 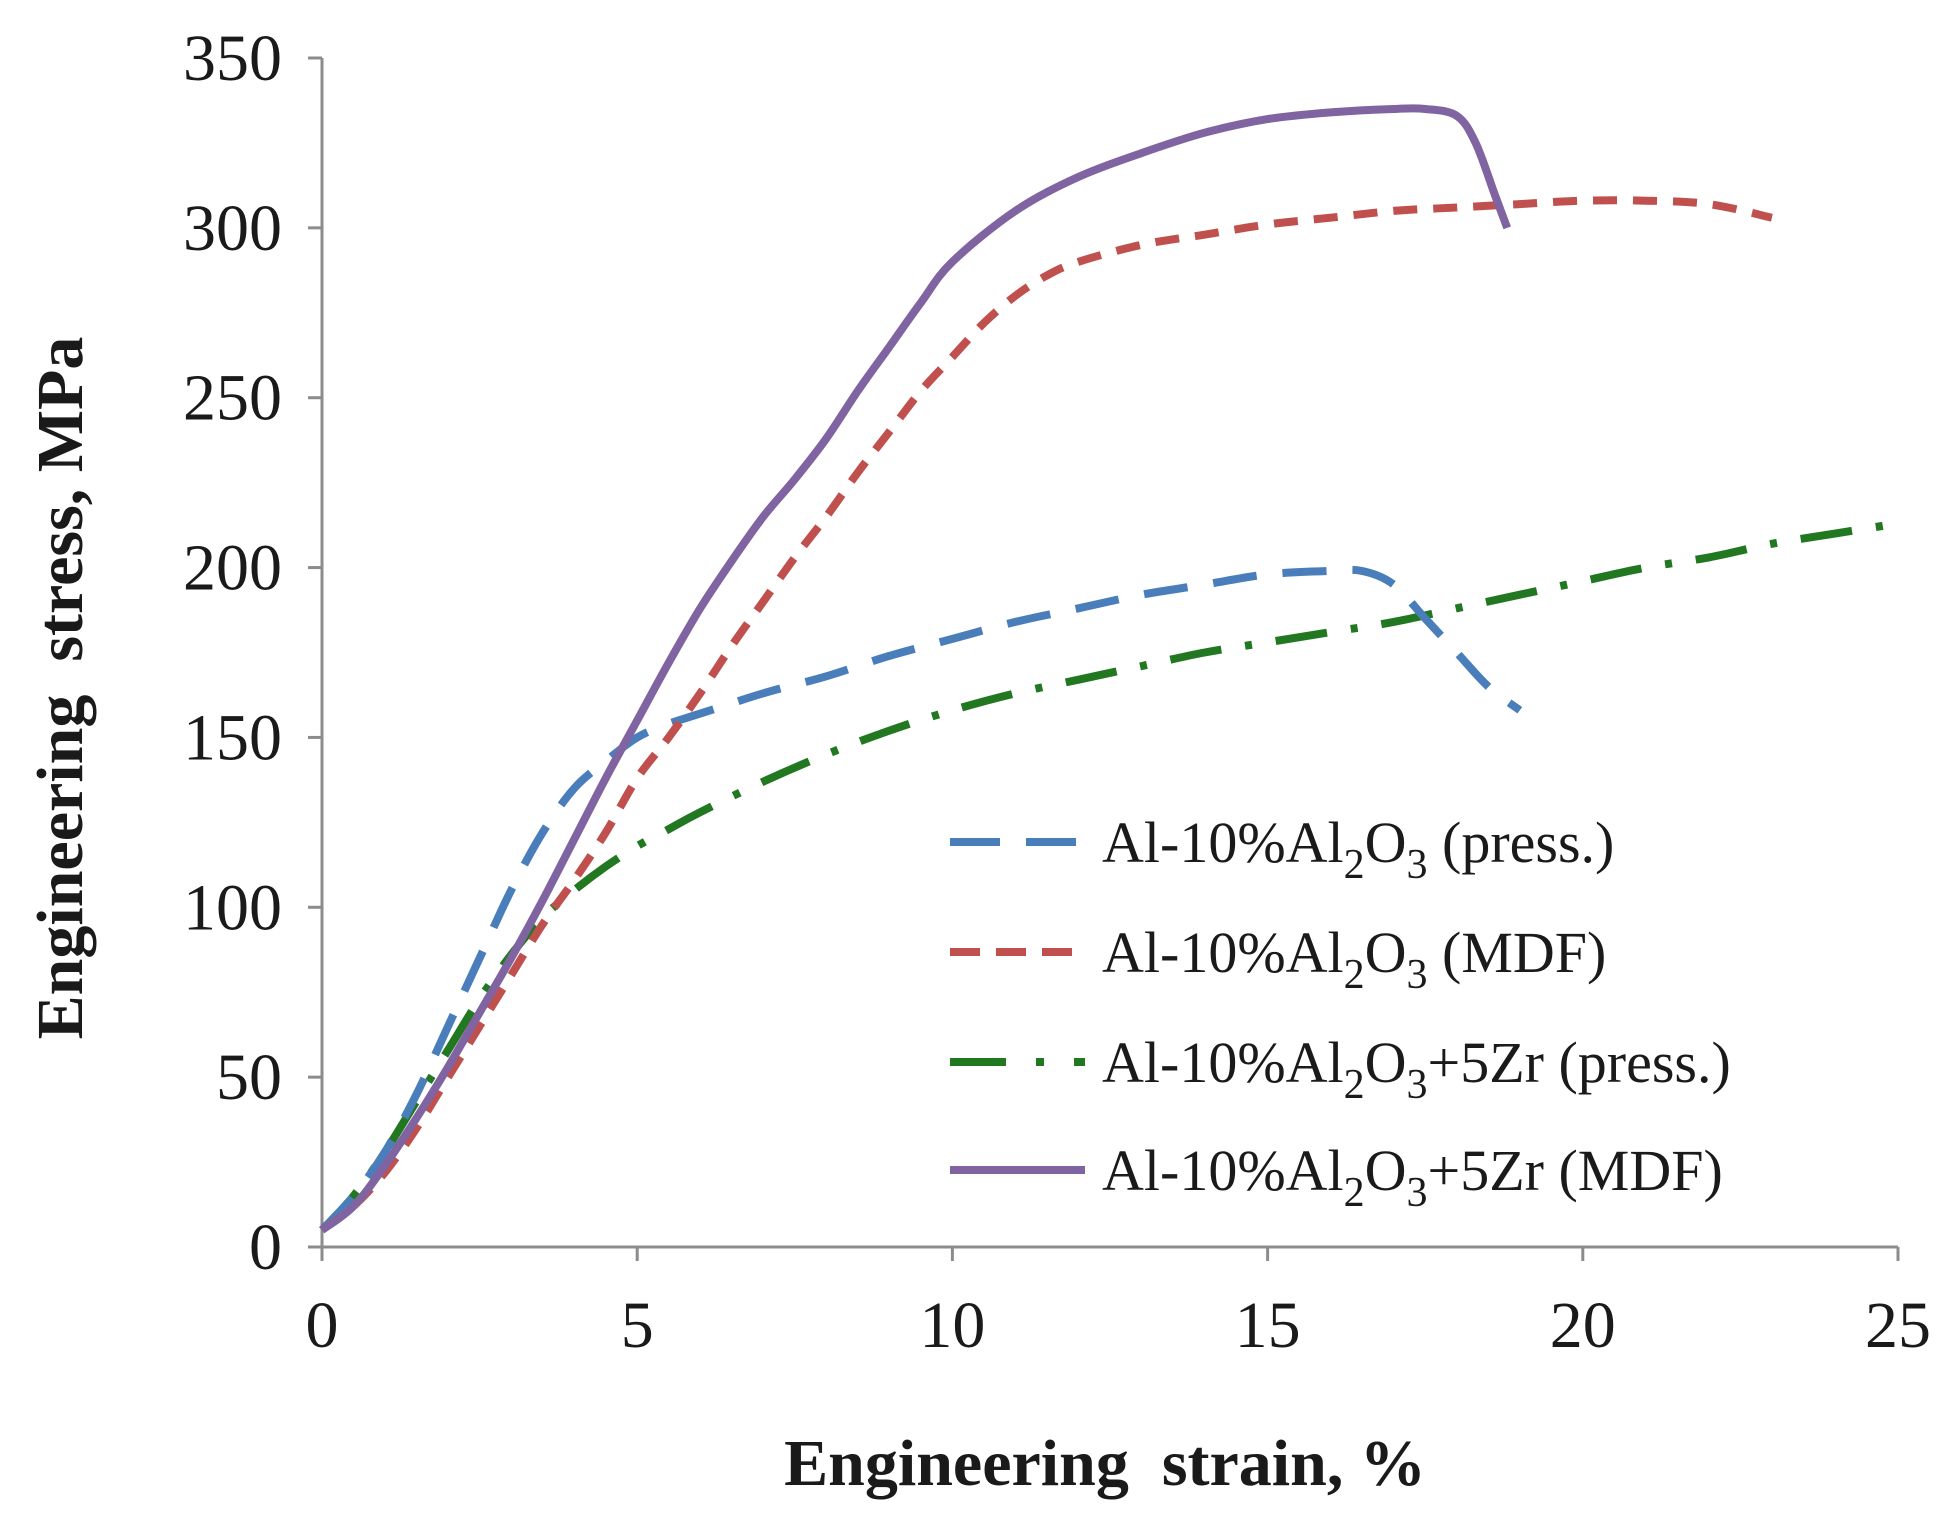 What do you see at coordinates (249, 1077) in the screenshot?
I see `y-tick-label: 50` at bounding box center [249, 1077].